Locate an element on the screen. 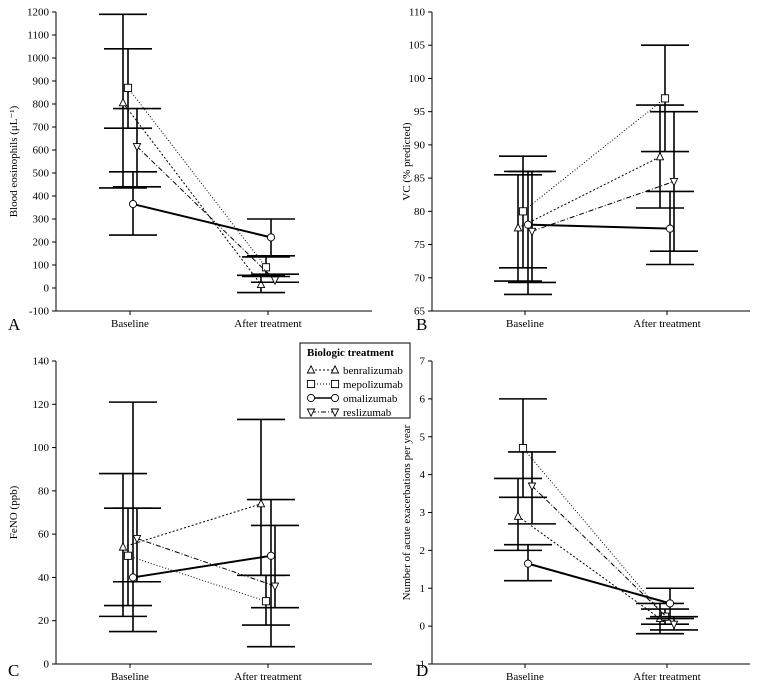 The width and height of the screenshot is (760, 692). legend-entry-label: mepolizumab is located at coordinates (373, 385).